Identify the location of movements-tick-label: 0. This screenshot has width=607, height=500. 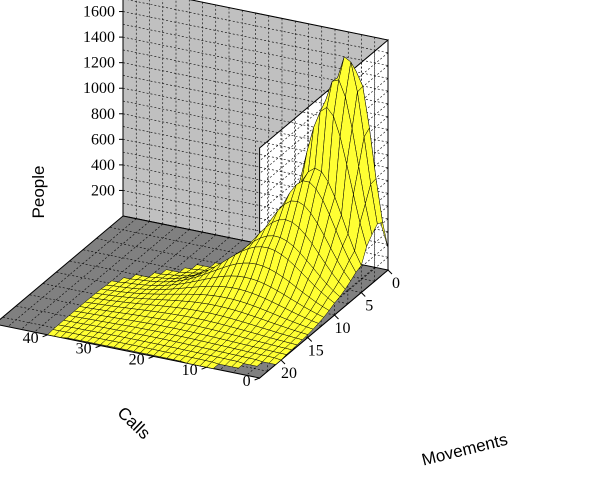
(396, 283).